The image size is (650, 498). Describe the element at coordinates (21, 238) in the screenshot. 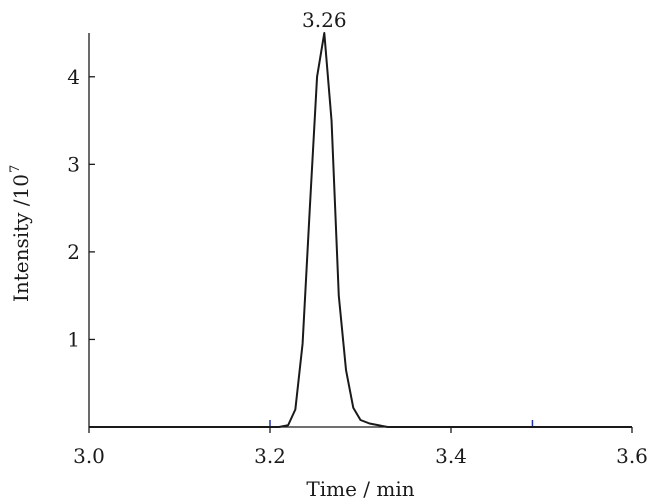

I see `y-axis-title: Intensity /10` at that location.